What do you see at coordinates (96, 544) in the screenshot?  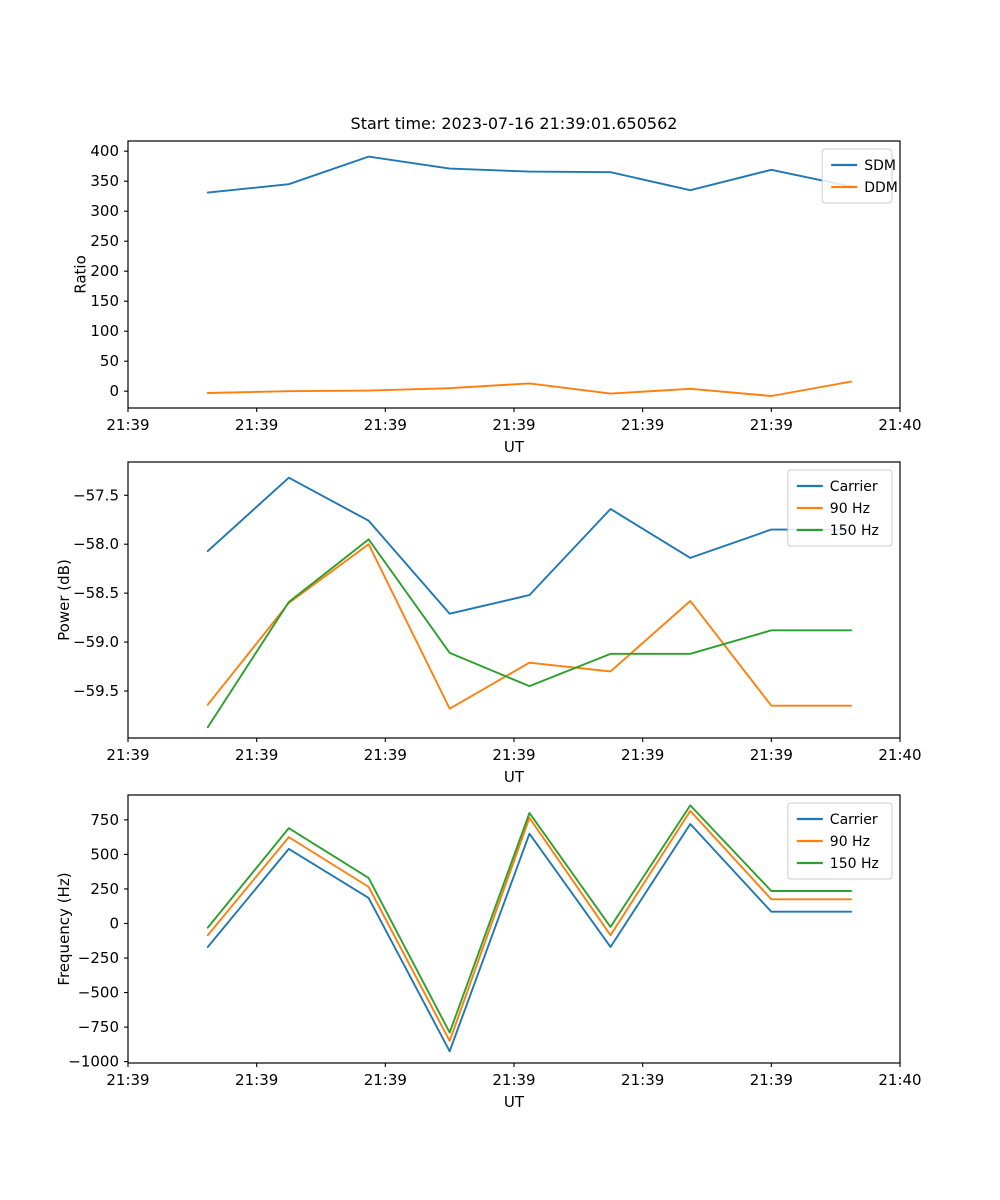 I see `y-tick-label: −58.0` at bounding box center [96, 544].